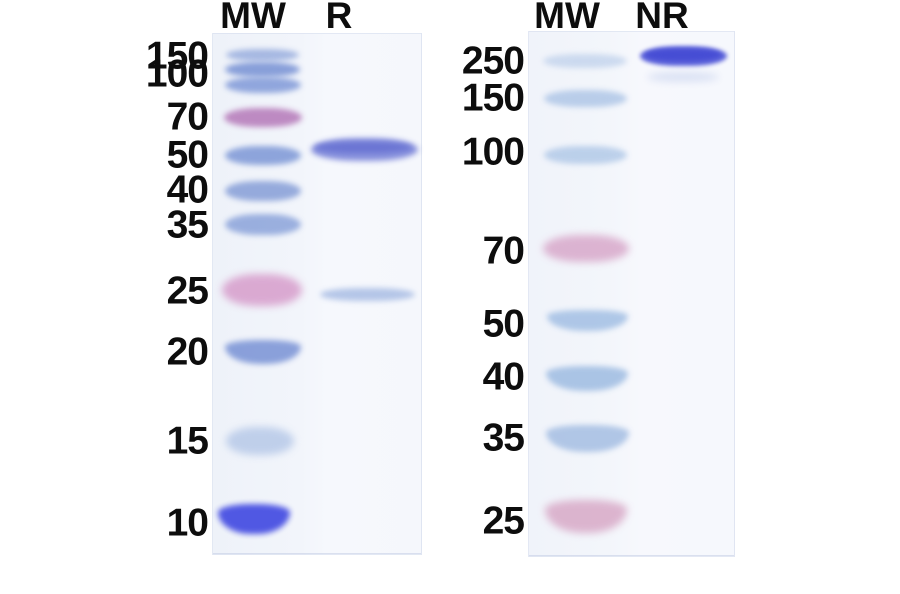  Describe the element at coordinates (363, 147) in the screenshot. I see `r-band-approx-50kda-core` at that location.